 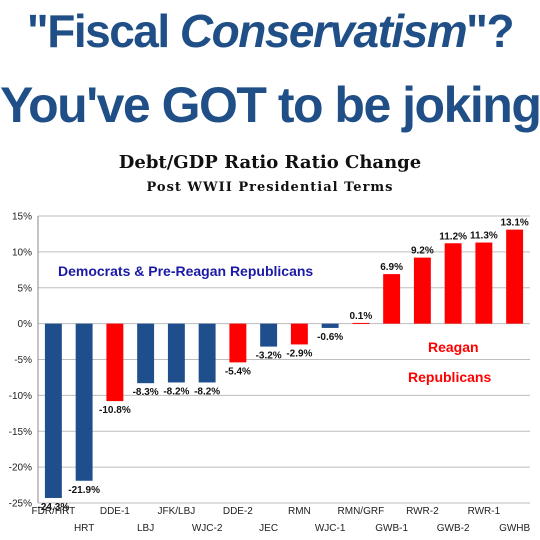 I want to click on chart-title: Debt/GDP Ratio Ratio Change, so click(x=270, y=162).